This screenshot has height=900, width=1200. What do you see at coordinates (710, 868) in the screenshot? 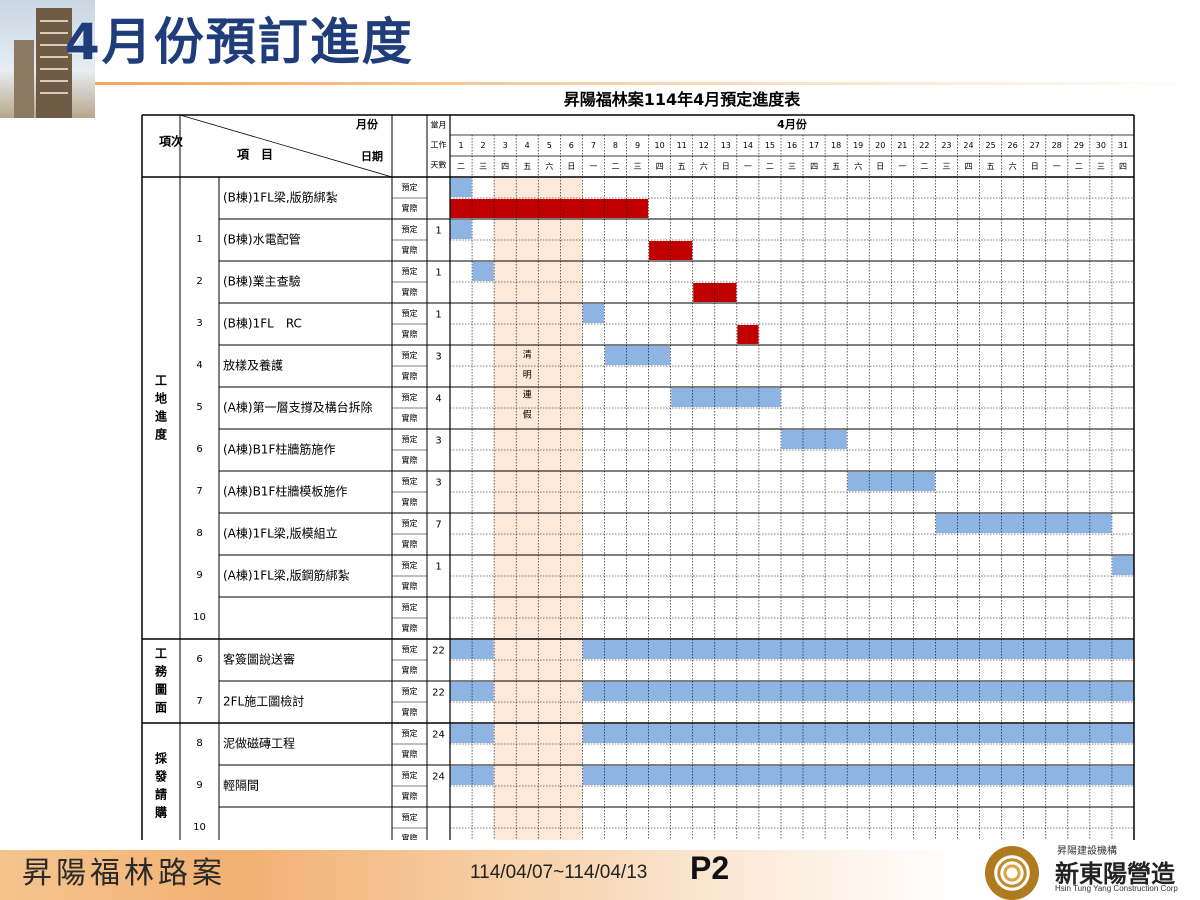
I see `page-number: P2` at bounding box center [710, 868].